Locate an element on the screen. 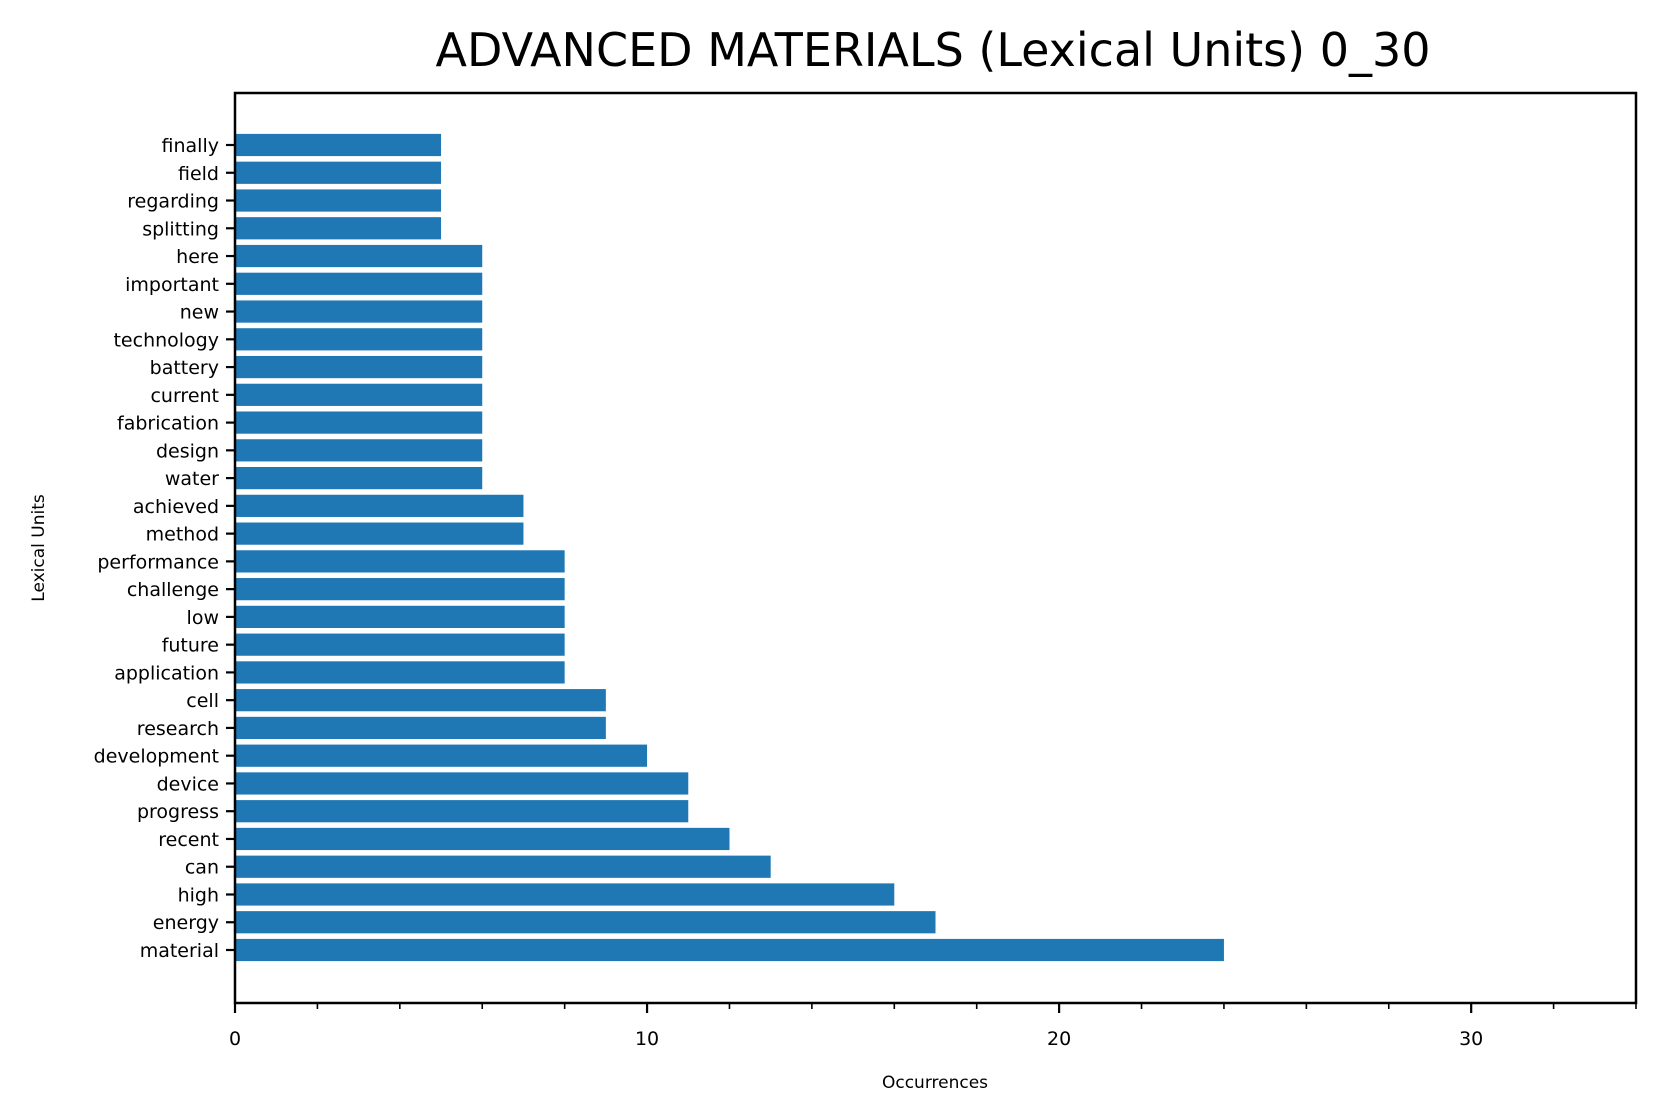 This screenshot has width=1657, height=1118. y-tick-label: material is located at coordinates (179, 951).